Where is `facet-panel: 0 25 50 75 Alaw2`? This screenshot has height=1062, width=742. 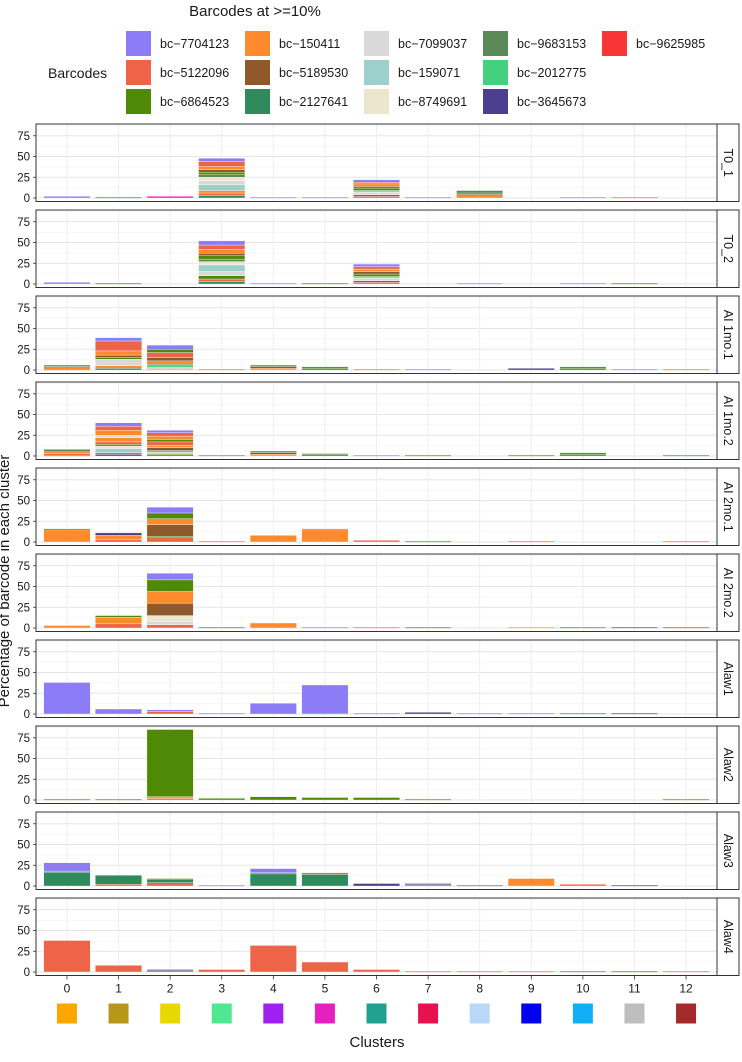 facet-panel: 0 25 50 75 Alaw2 is located at coordinates (378, 766).